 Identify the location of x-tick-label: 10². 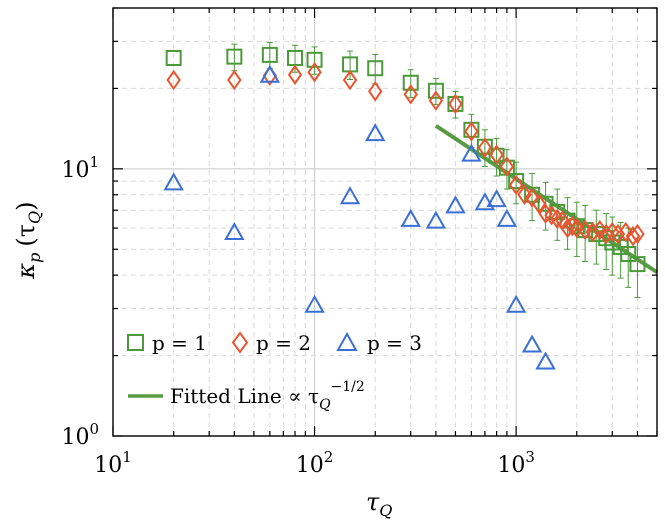
(315, 463).